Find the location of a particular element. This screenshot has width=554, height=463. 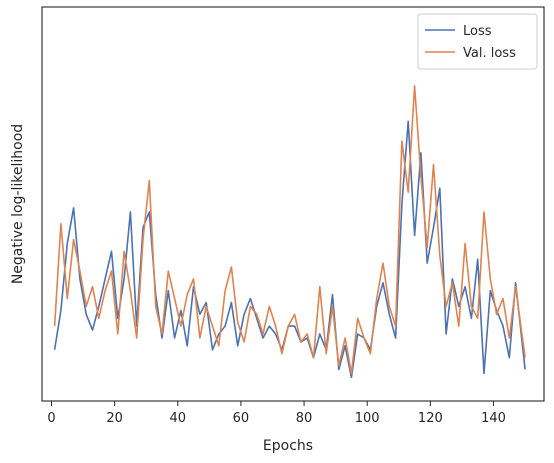

x-tick-label-60: 60 is located at coordinates (241, 418).